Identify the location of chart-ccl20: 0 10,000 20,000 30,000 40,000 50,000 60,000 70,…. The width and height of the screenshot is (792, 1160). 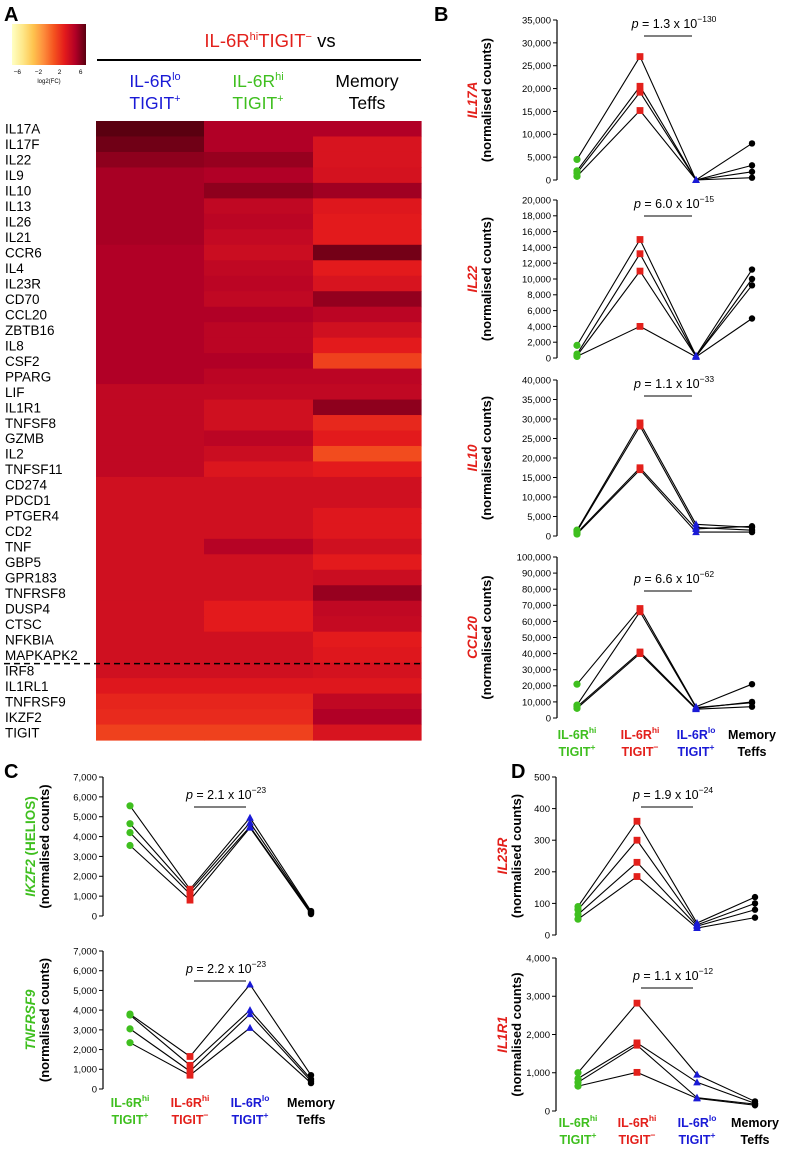
(610, 638).